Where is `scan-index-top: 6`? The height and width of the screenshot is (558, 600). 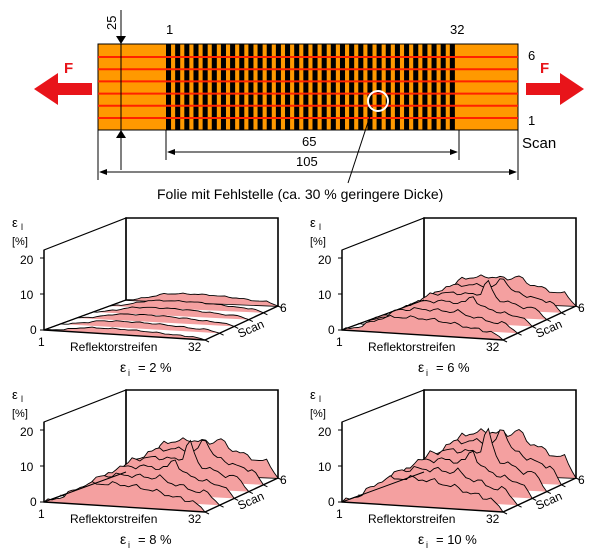
scan-index-top: 6 is located at coordinates (531, 55).